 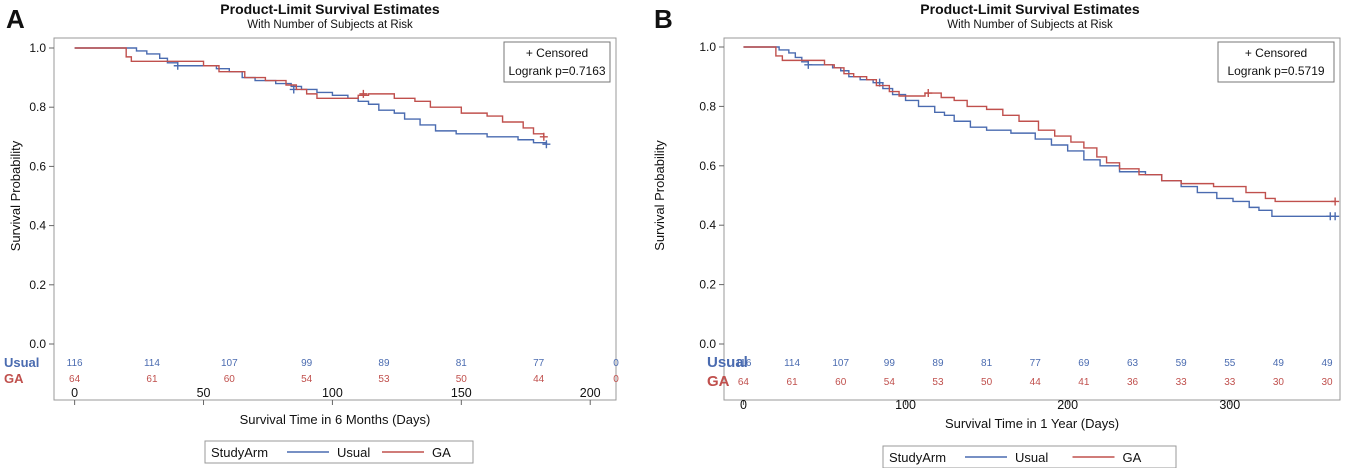 I want to click on at-risk-count: 69, so click(x=1084, y=363).